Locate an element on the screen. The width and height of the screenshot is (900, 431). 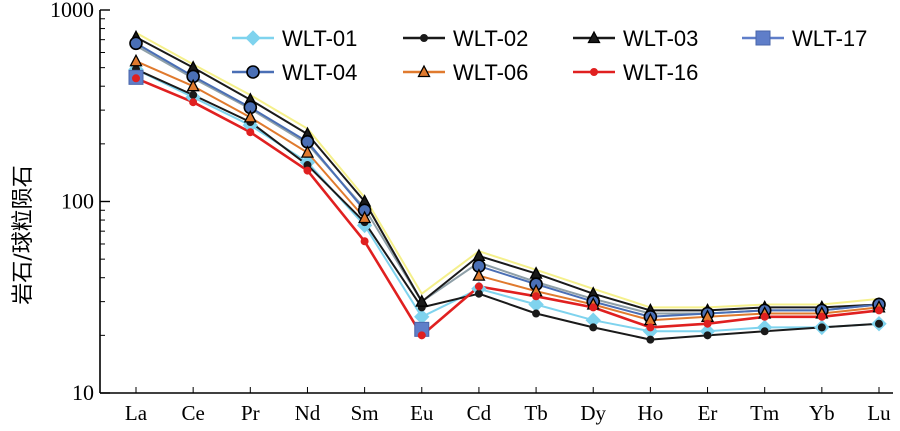
x-tick-label: Ce is located at coordinates (192, 413).